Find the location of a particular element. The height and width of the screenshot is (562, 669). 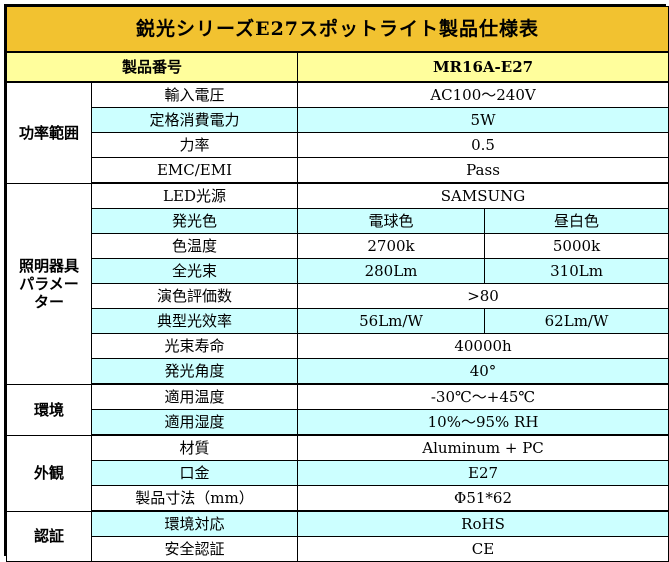

row-value-b: 昼白色 is located at coordinates (576, 221).